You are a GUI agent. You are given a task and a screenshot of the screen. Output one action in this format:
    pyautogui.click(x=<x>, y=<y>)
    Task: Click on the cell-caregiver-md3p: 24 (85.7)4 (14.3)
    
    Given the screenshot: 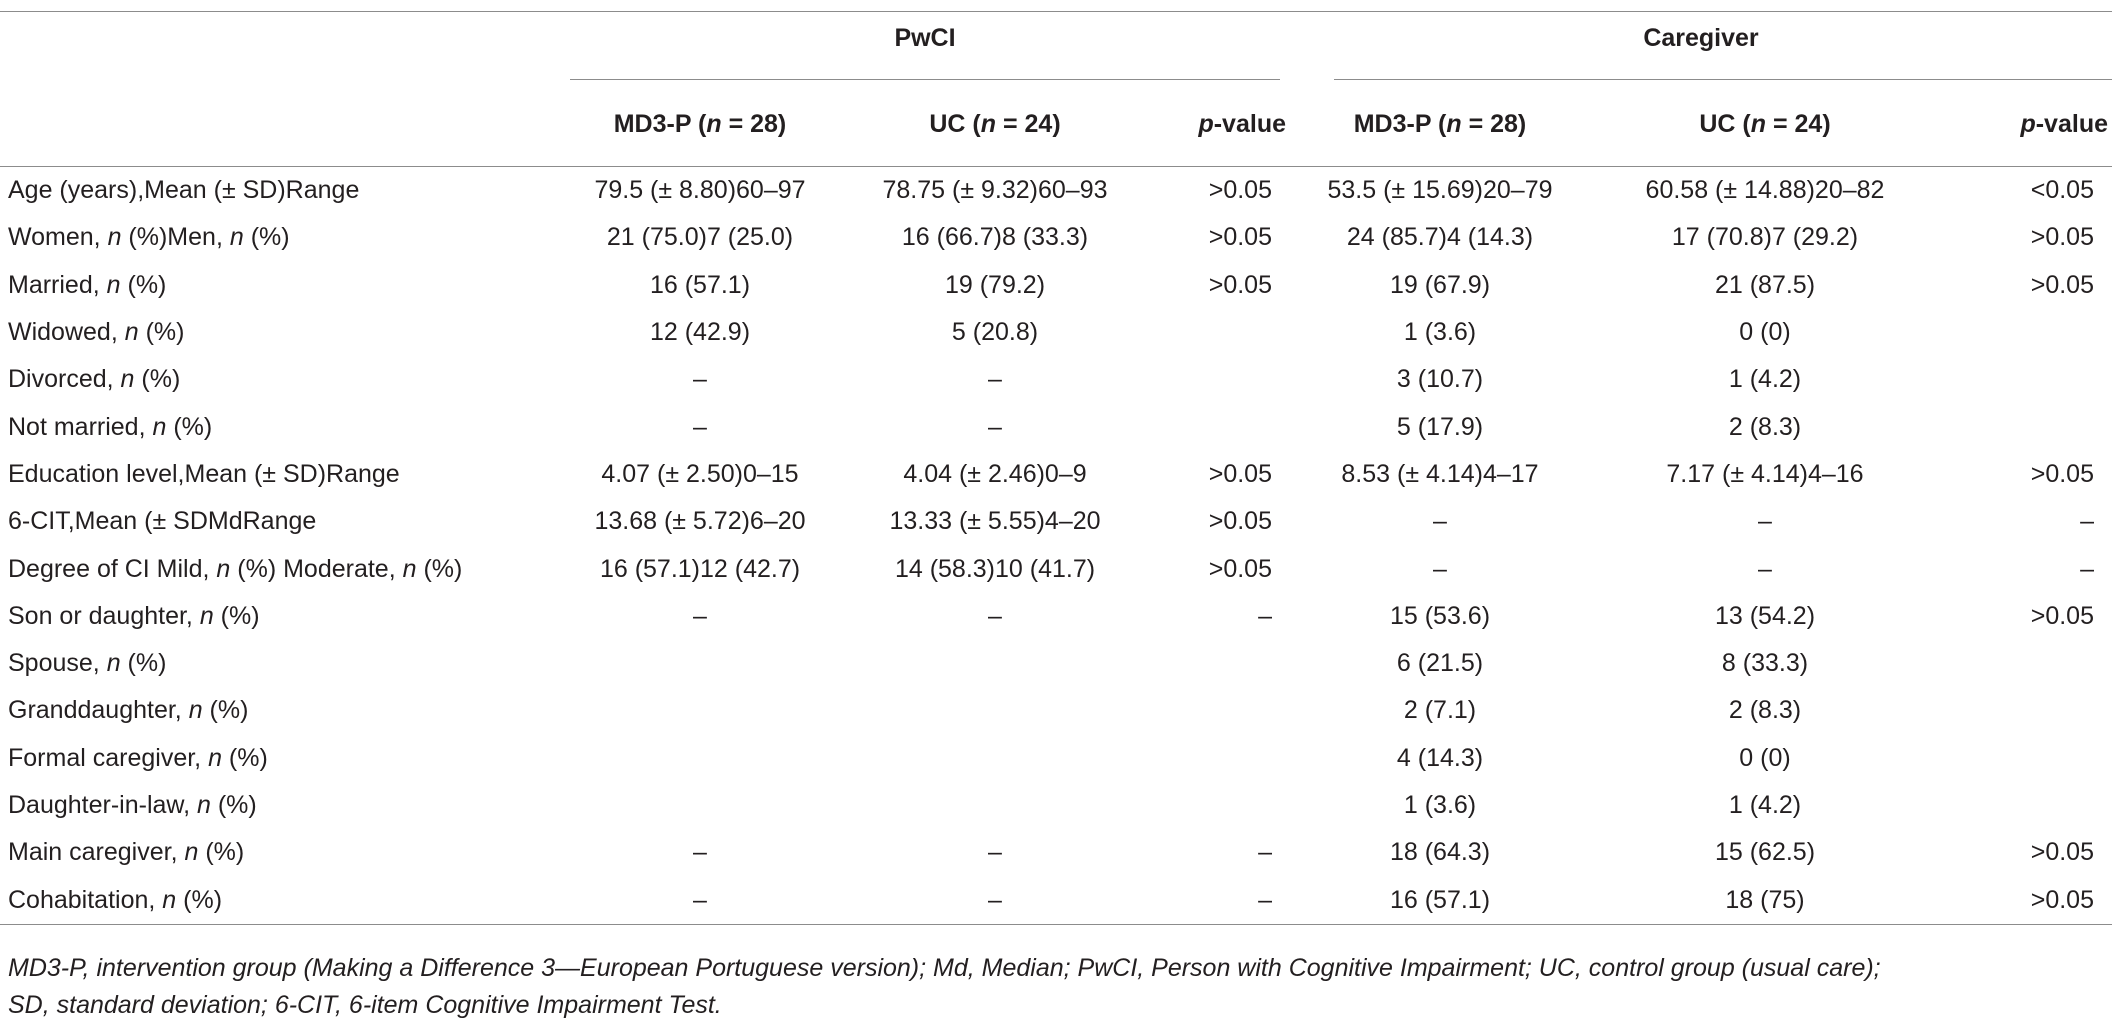 What is the action you would take?
    pyautogui.click(x=1440, y=237)
    